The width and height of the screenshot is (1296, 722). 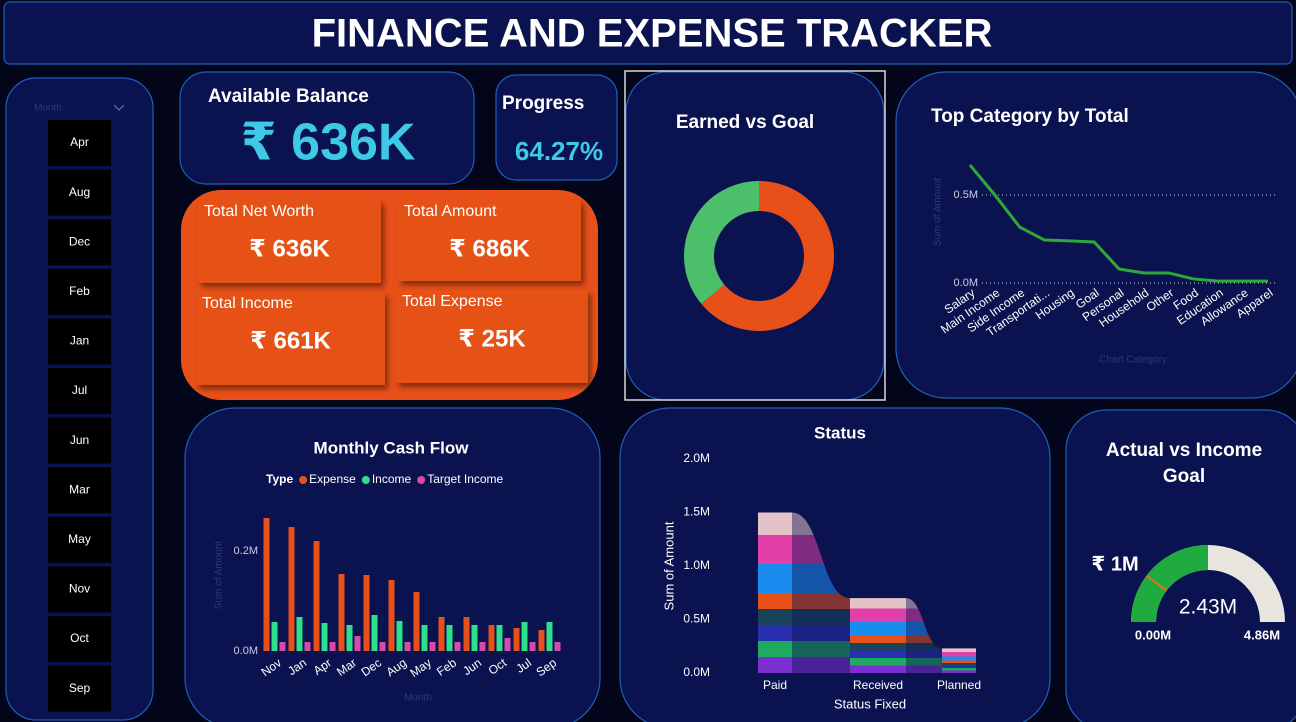 What do you see at coordinates (1262, 634) in the screenshot?
I see `gauge-range-label: 4.86M` at bounding box center [1262, 634].